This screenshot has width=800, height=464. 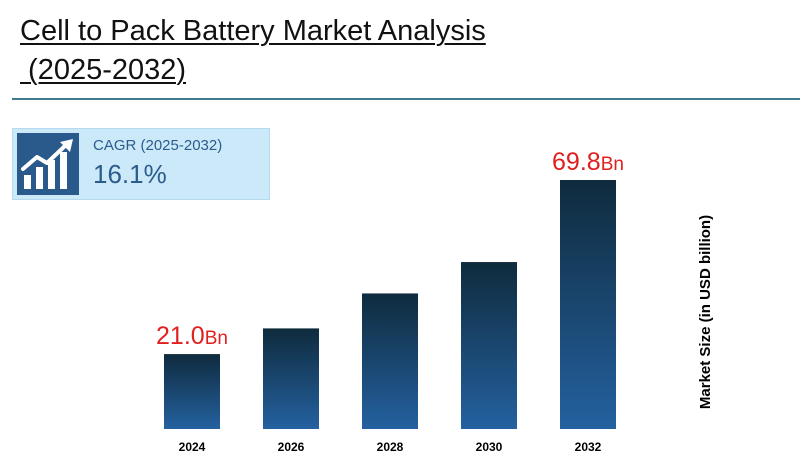 I want to click on cagr-value: 16.1%, so click(x=130, y=174).